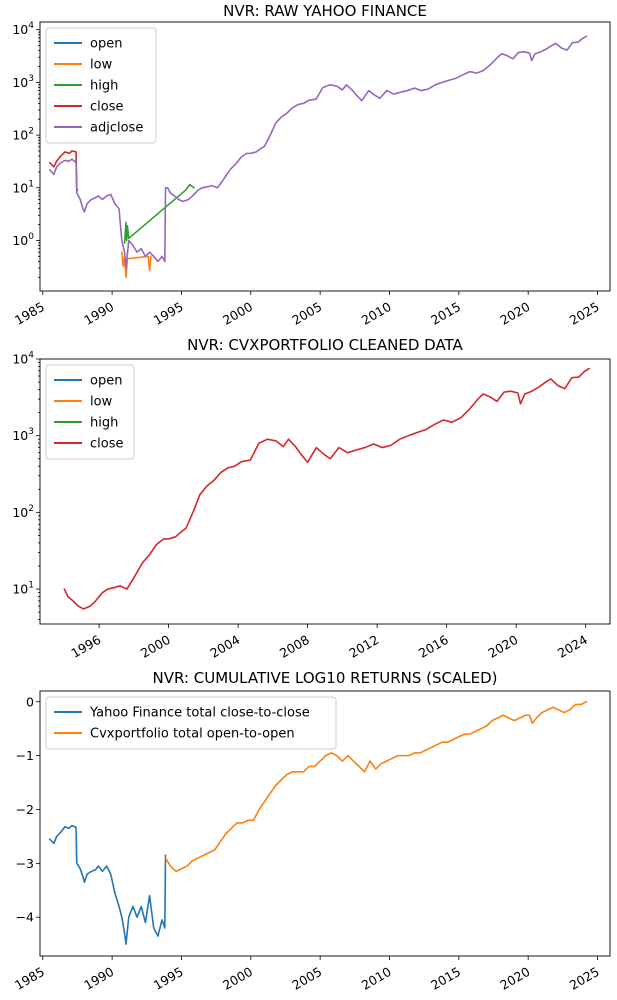 The width and height of the screenshot is (617, 1000). I want to click on y-tick-label: 0, so click(30, 701).